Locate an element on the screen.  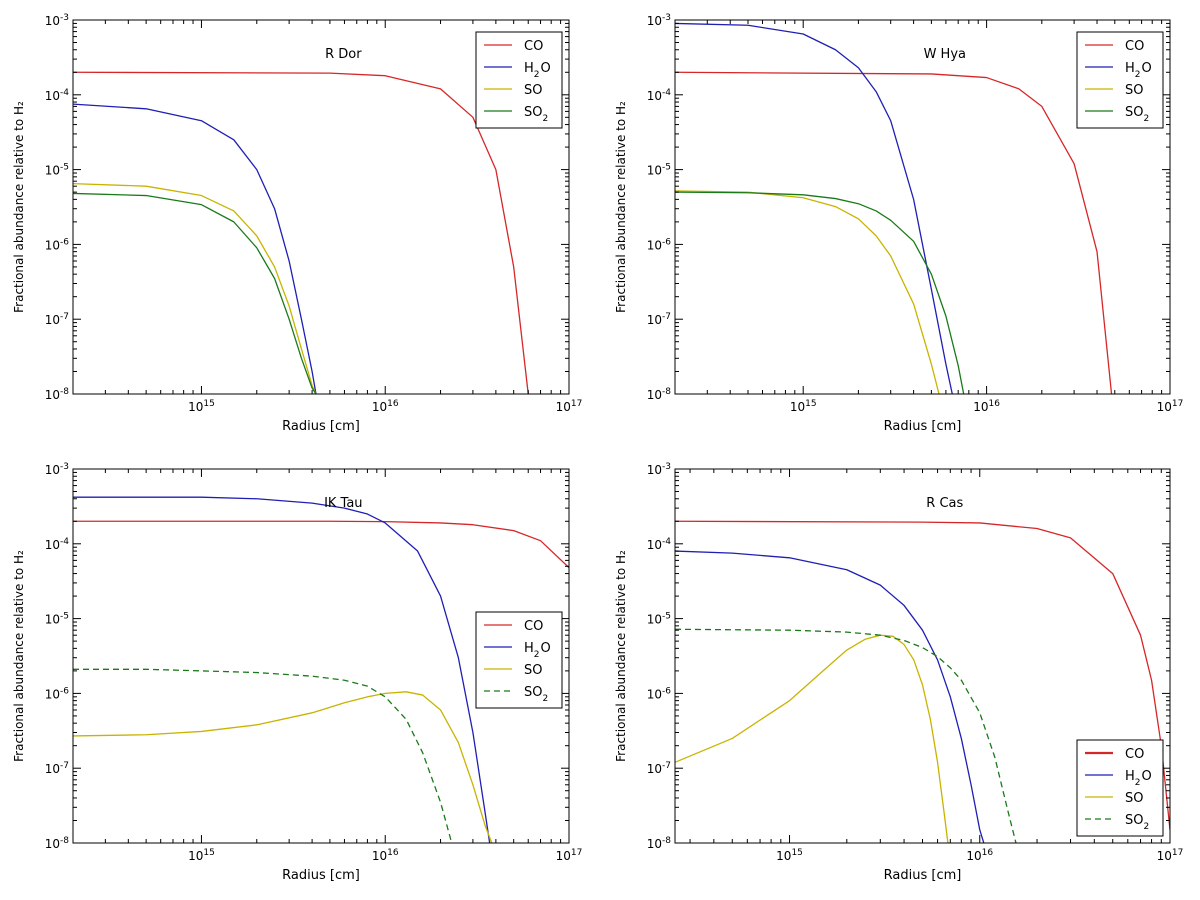
panel-title: R Cas is located at coordinates (944, 503).